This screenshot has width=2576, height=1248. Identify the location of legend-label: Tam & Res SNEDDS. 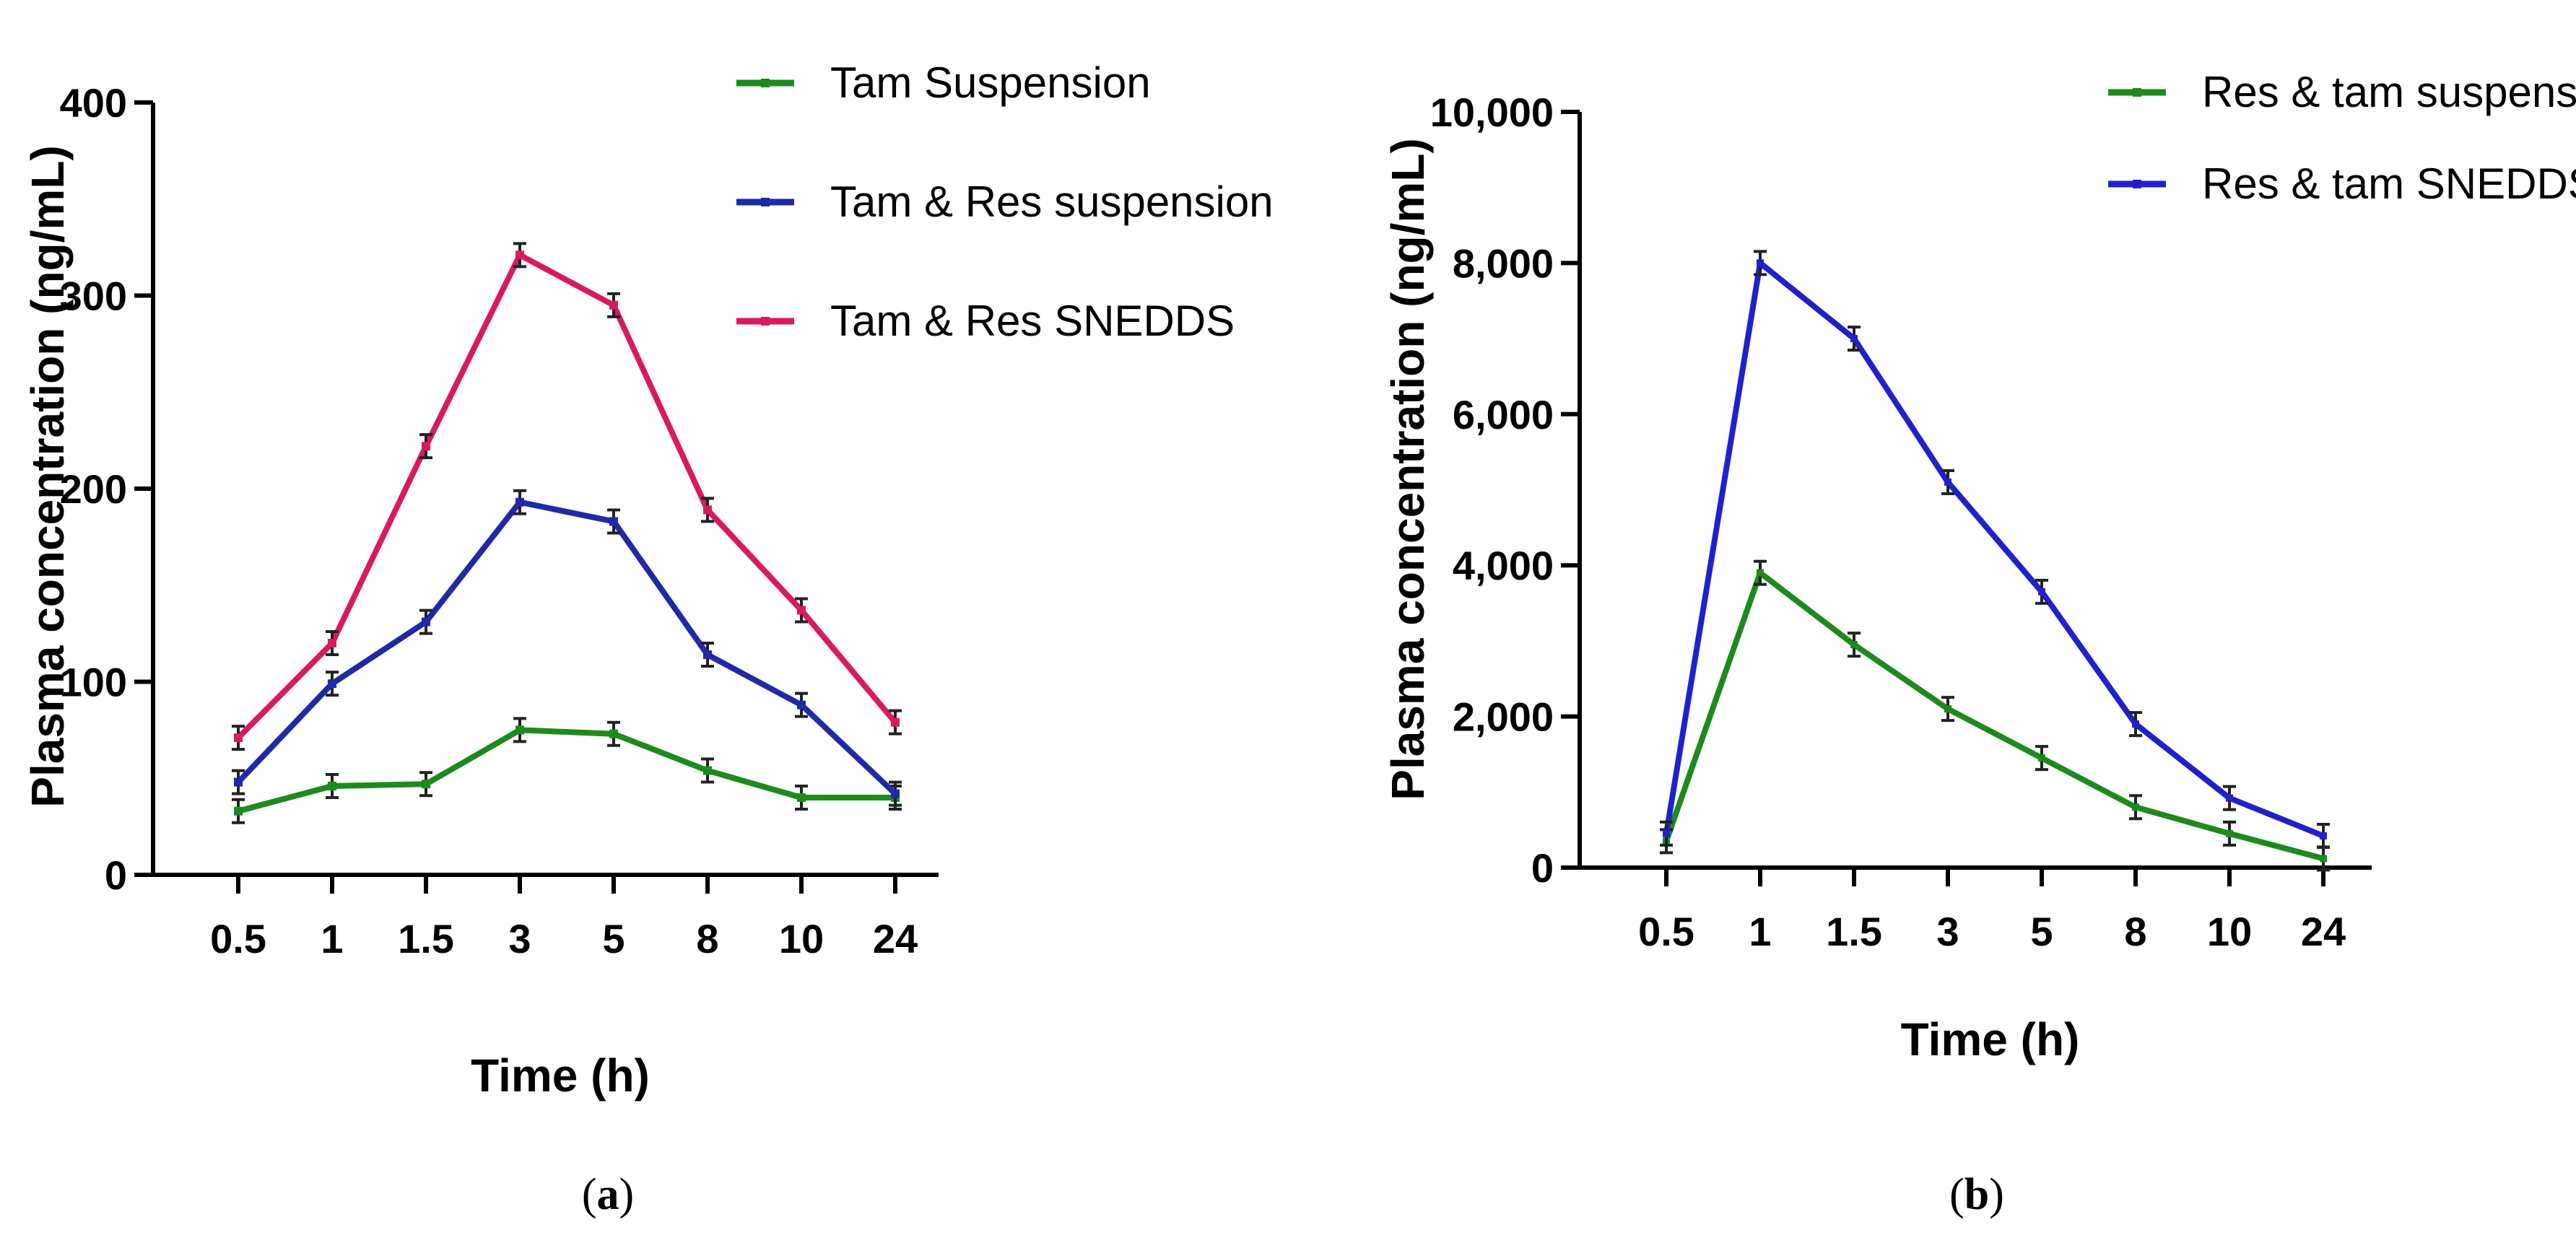
(1032, 321).